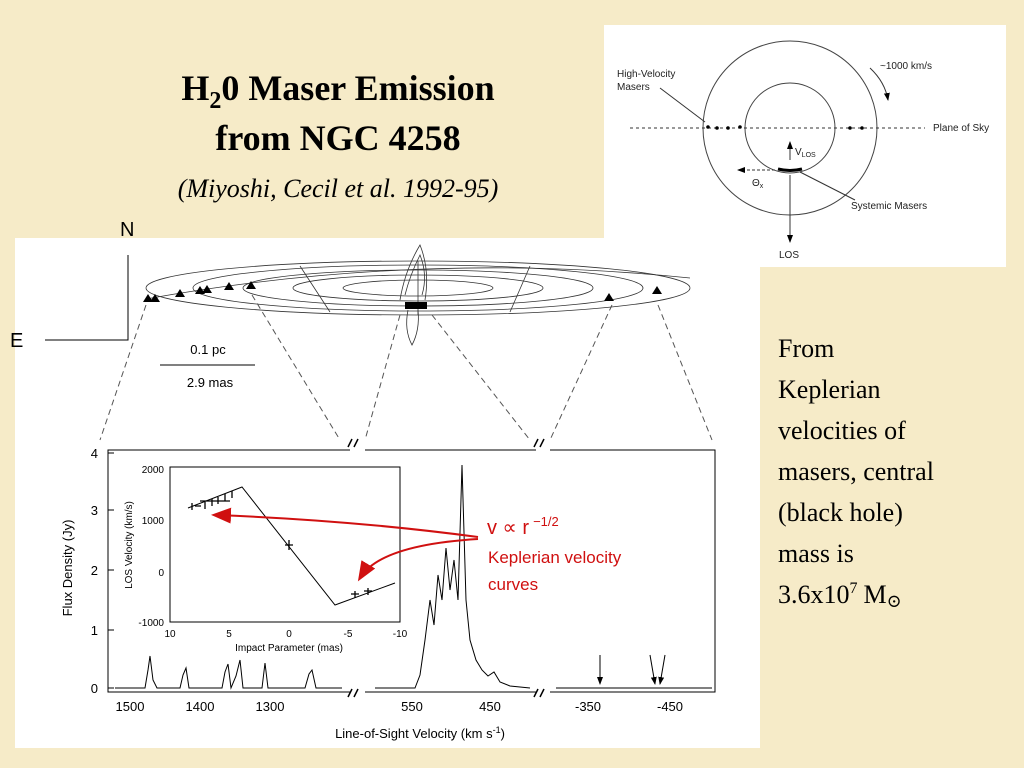 This screenshot has height=768, width=1024. I want to click on formula: v ∝ r −1/2, so click(523, 526).